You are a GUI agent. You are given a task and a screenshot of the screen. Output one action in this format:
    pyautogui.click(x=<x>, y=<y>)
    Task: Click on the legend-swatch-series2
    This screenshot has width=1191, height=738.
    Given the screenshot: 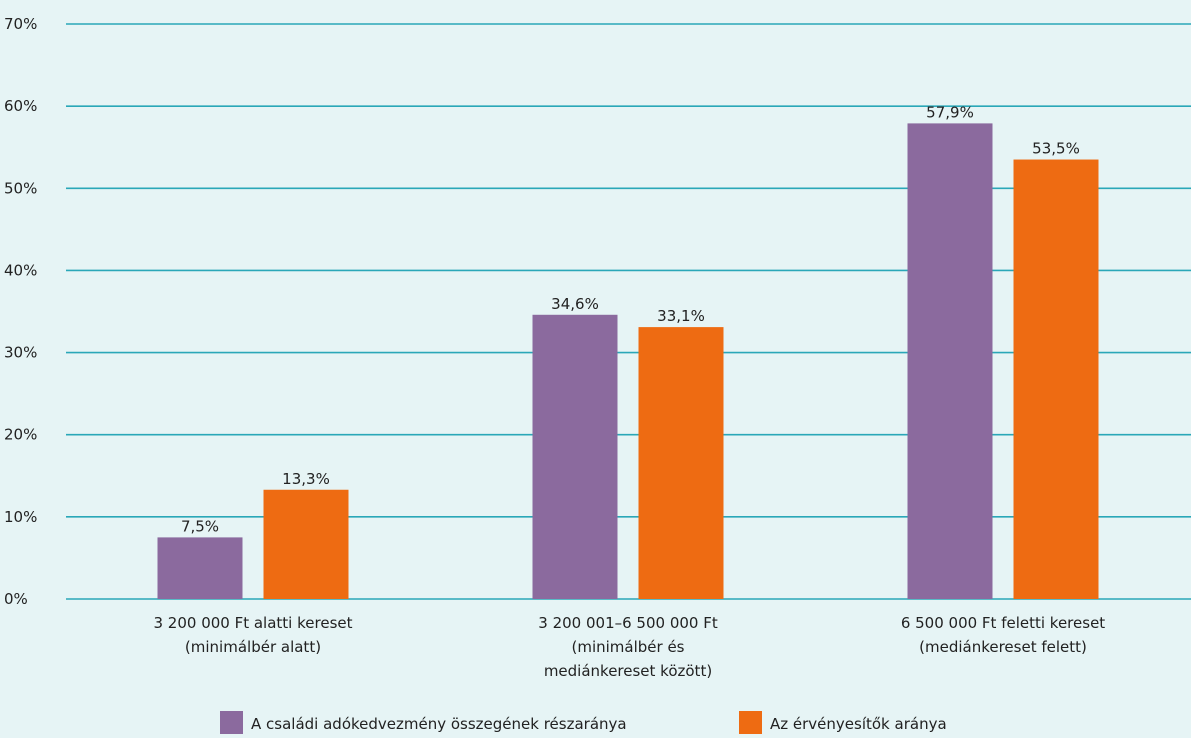 What is the action you would take?
    pyautogui.click(x=750, y=722)
    